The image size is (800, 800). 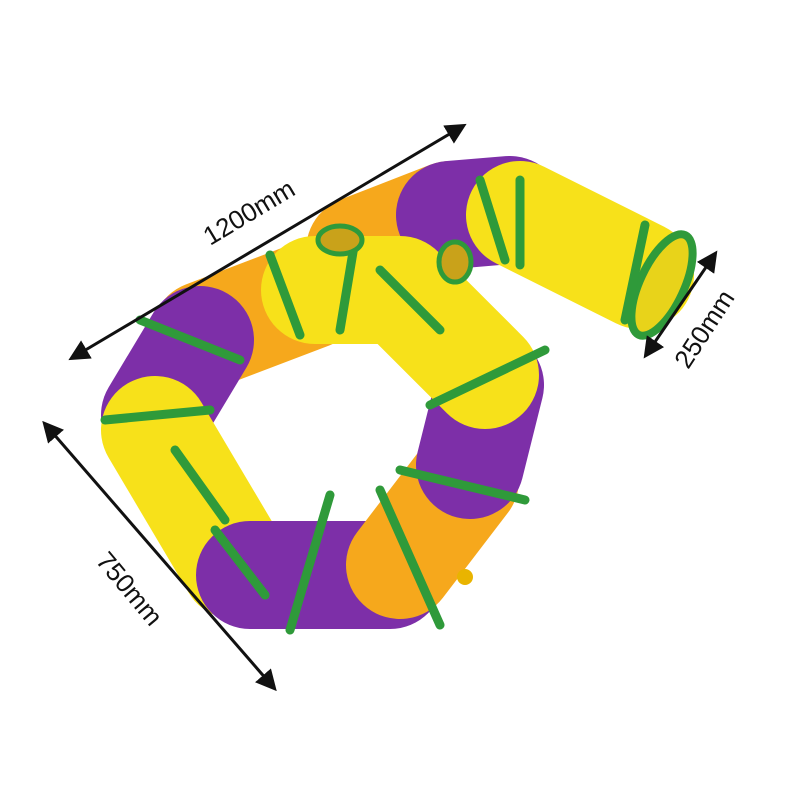 I want to click on toy-ball, so click(x=465, y=577).